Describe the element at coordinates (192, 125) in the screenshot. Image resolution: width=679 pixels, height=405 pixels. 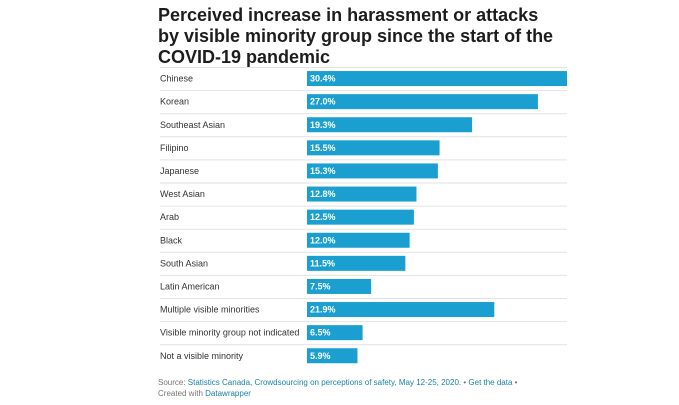
I see `category-label: Southeast Asian` at that location.